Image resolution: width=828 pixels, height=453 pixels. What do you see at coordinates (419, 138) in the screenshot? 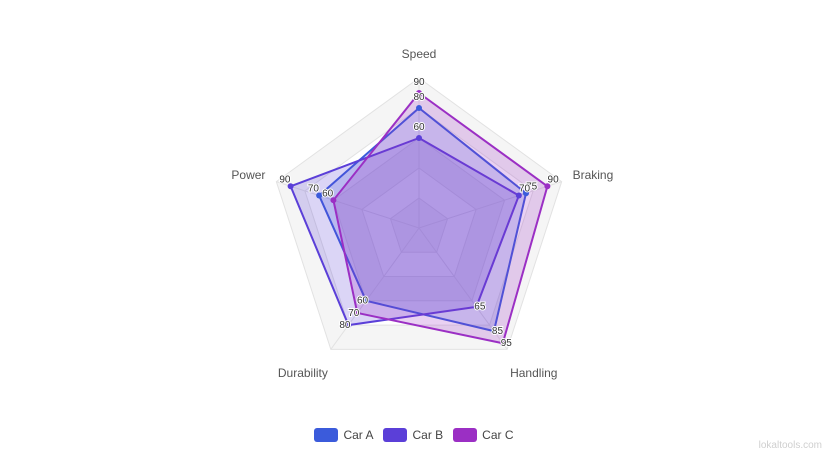
I see `point-car-b-speed` at bounding box center [419, 138].